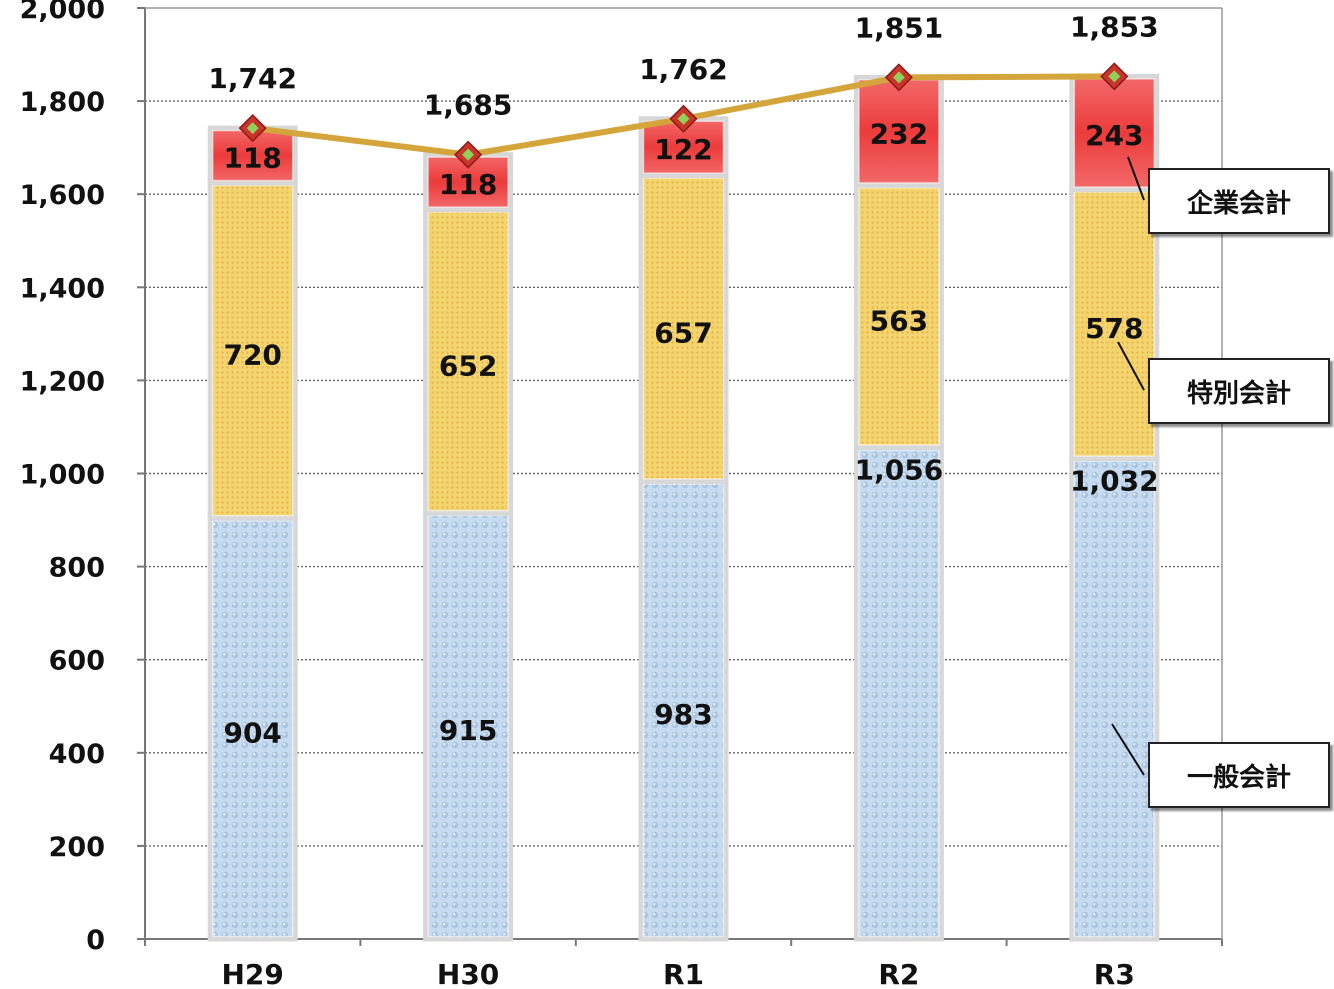 The image size is (1334, 989). Describe the element at coordinates (1131, 366) in the screenshot. I see `leader-line-tokubetsu` at that location.